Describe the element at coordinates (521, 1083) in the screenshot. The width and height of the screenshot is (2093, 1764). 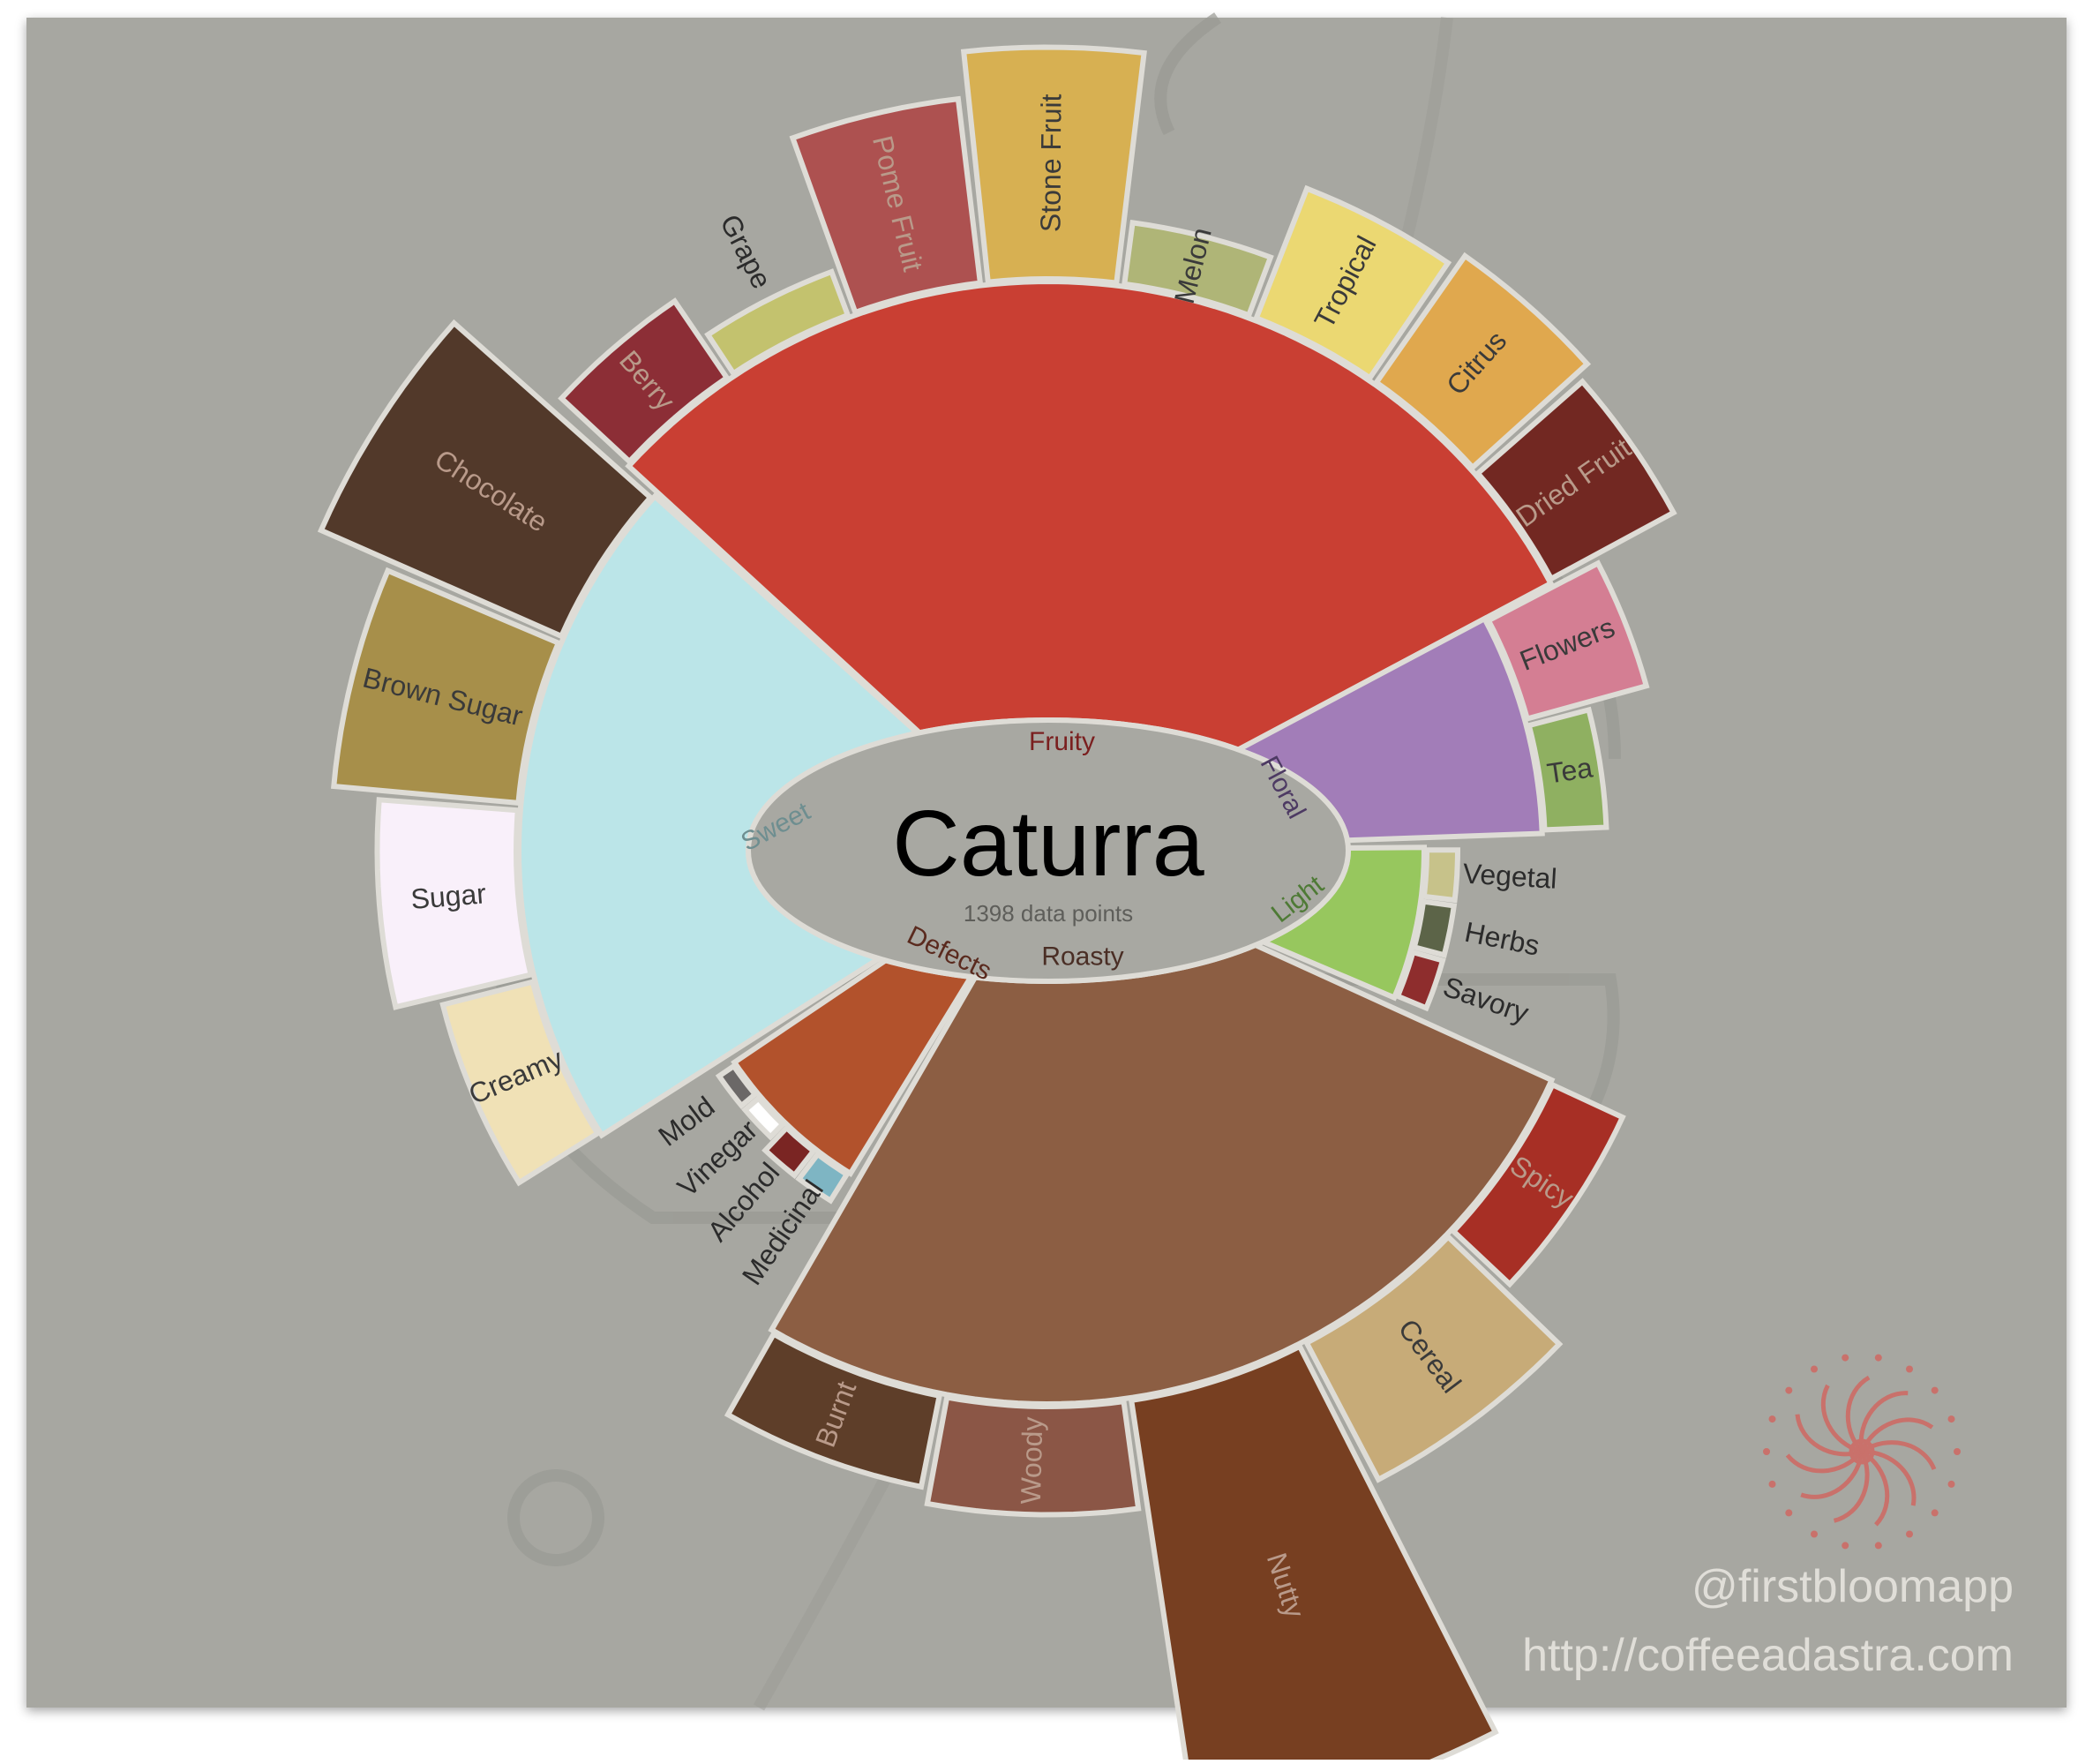
I see `flavor-segment-creamy` at that location.